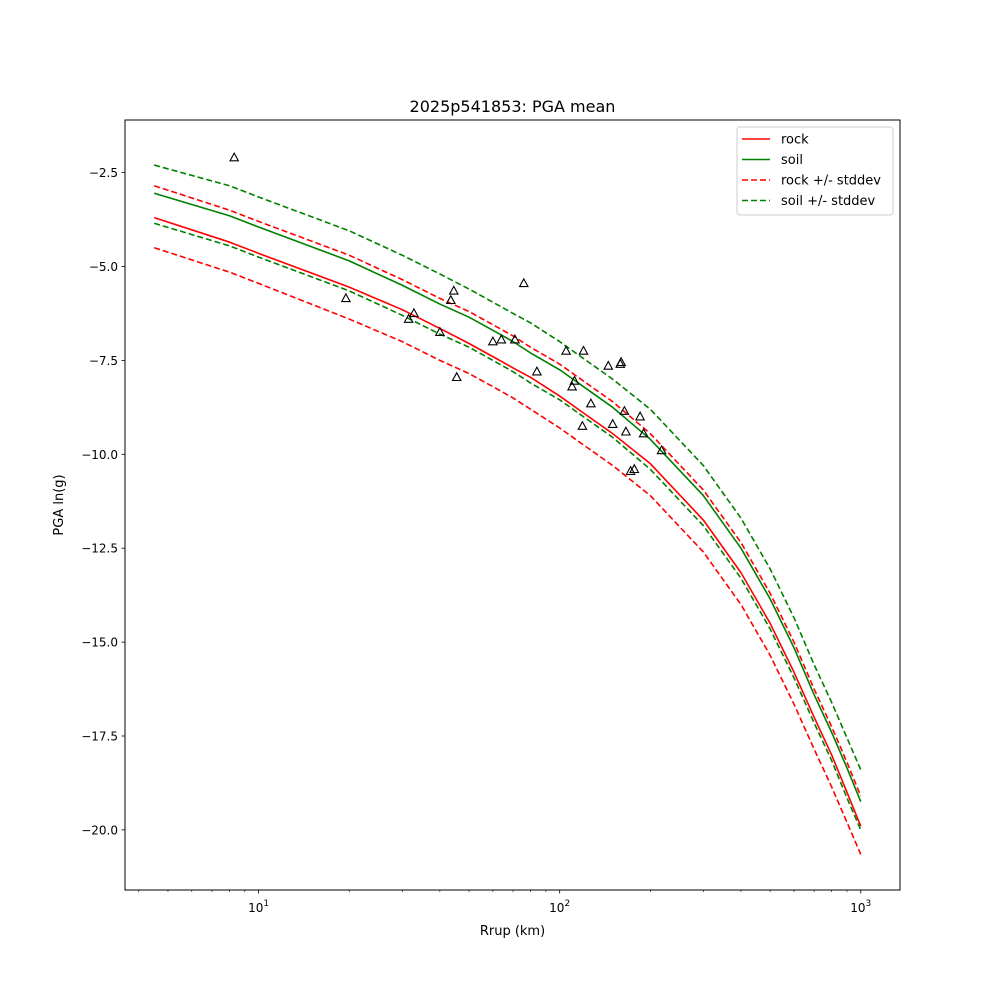  What do you see at coordinates (99, 737) in the screenshot?
I see `y-tick-label: −17.5` at bounding box center [99, 737].